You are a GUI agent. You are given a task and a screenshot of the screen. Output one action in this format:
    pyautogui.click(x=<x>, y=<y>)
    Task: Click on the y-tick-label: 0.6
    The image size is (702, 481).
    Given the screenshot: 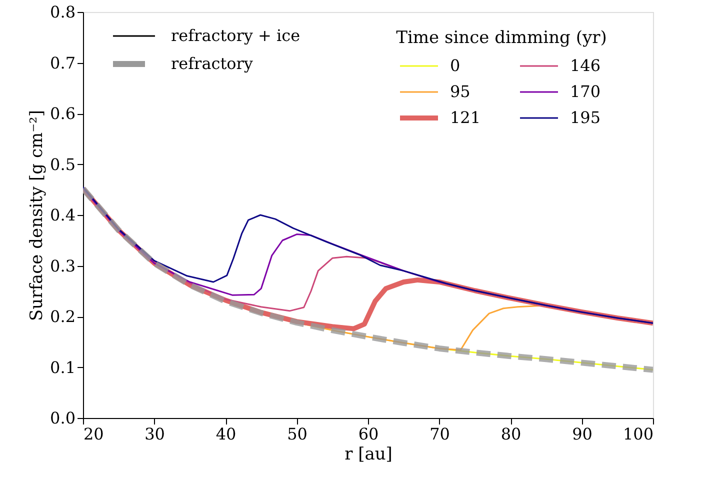 What is the action you would take?
    pyautogui.click(x=63, y=113)
    